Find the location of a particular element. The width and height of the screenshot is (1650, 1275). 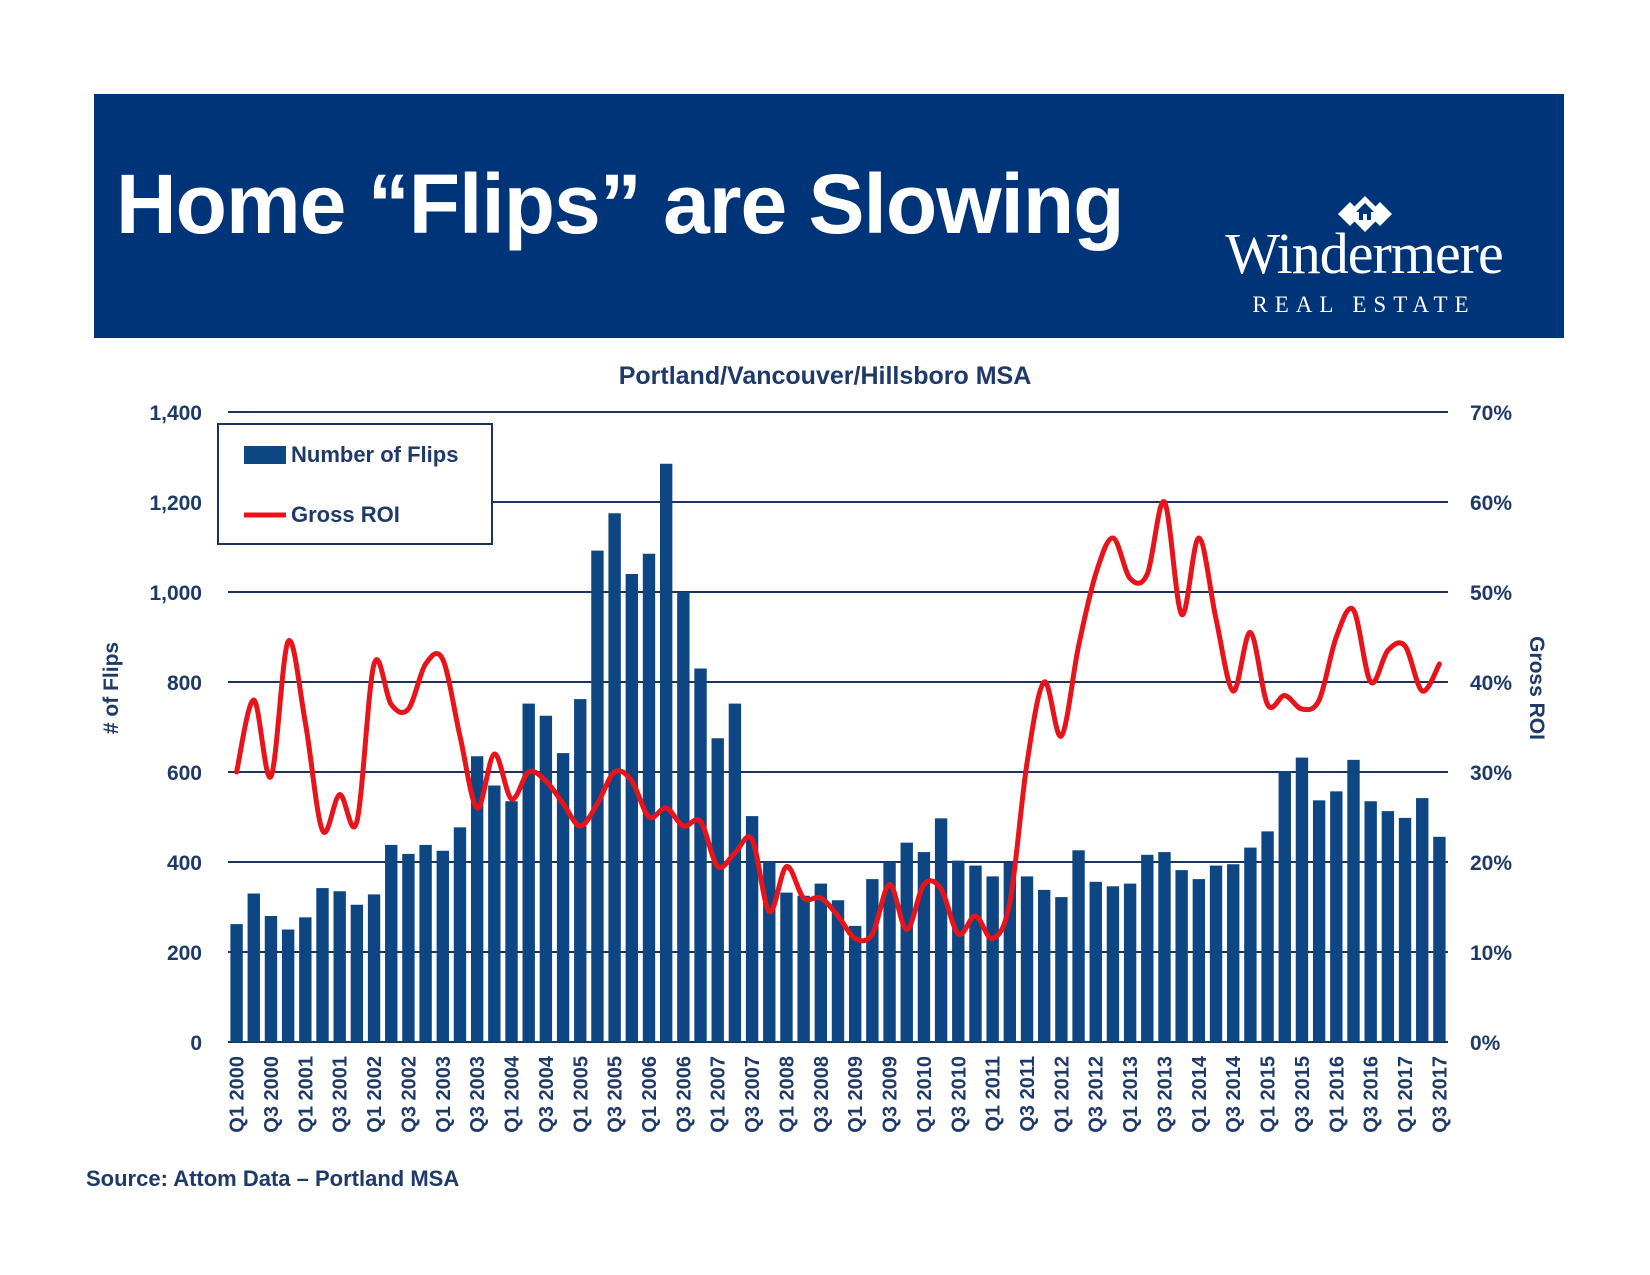

x-tick-label: Q1 2017 is located at coordinates (1406, 1094).